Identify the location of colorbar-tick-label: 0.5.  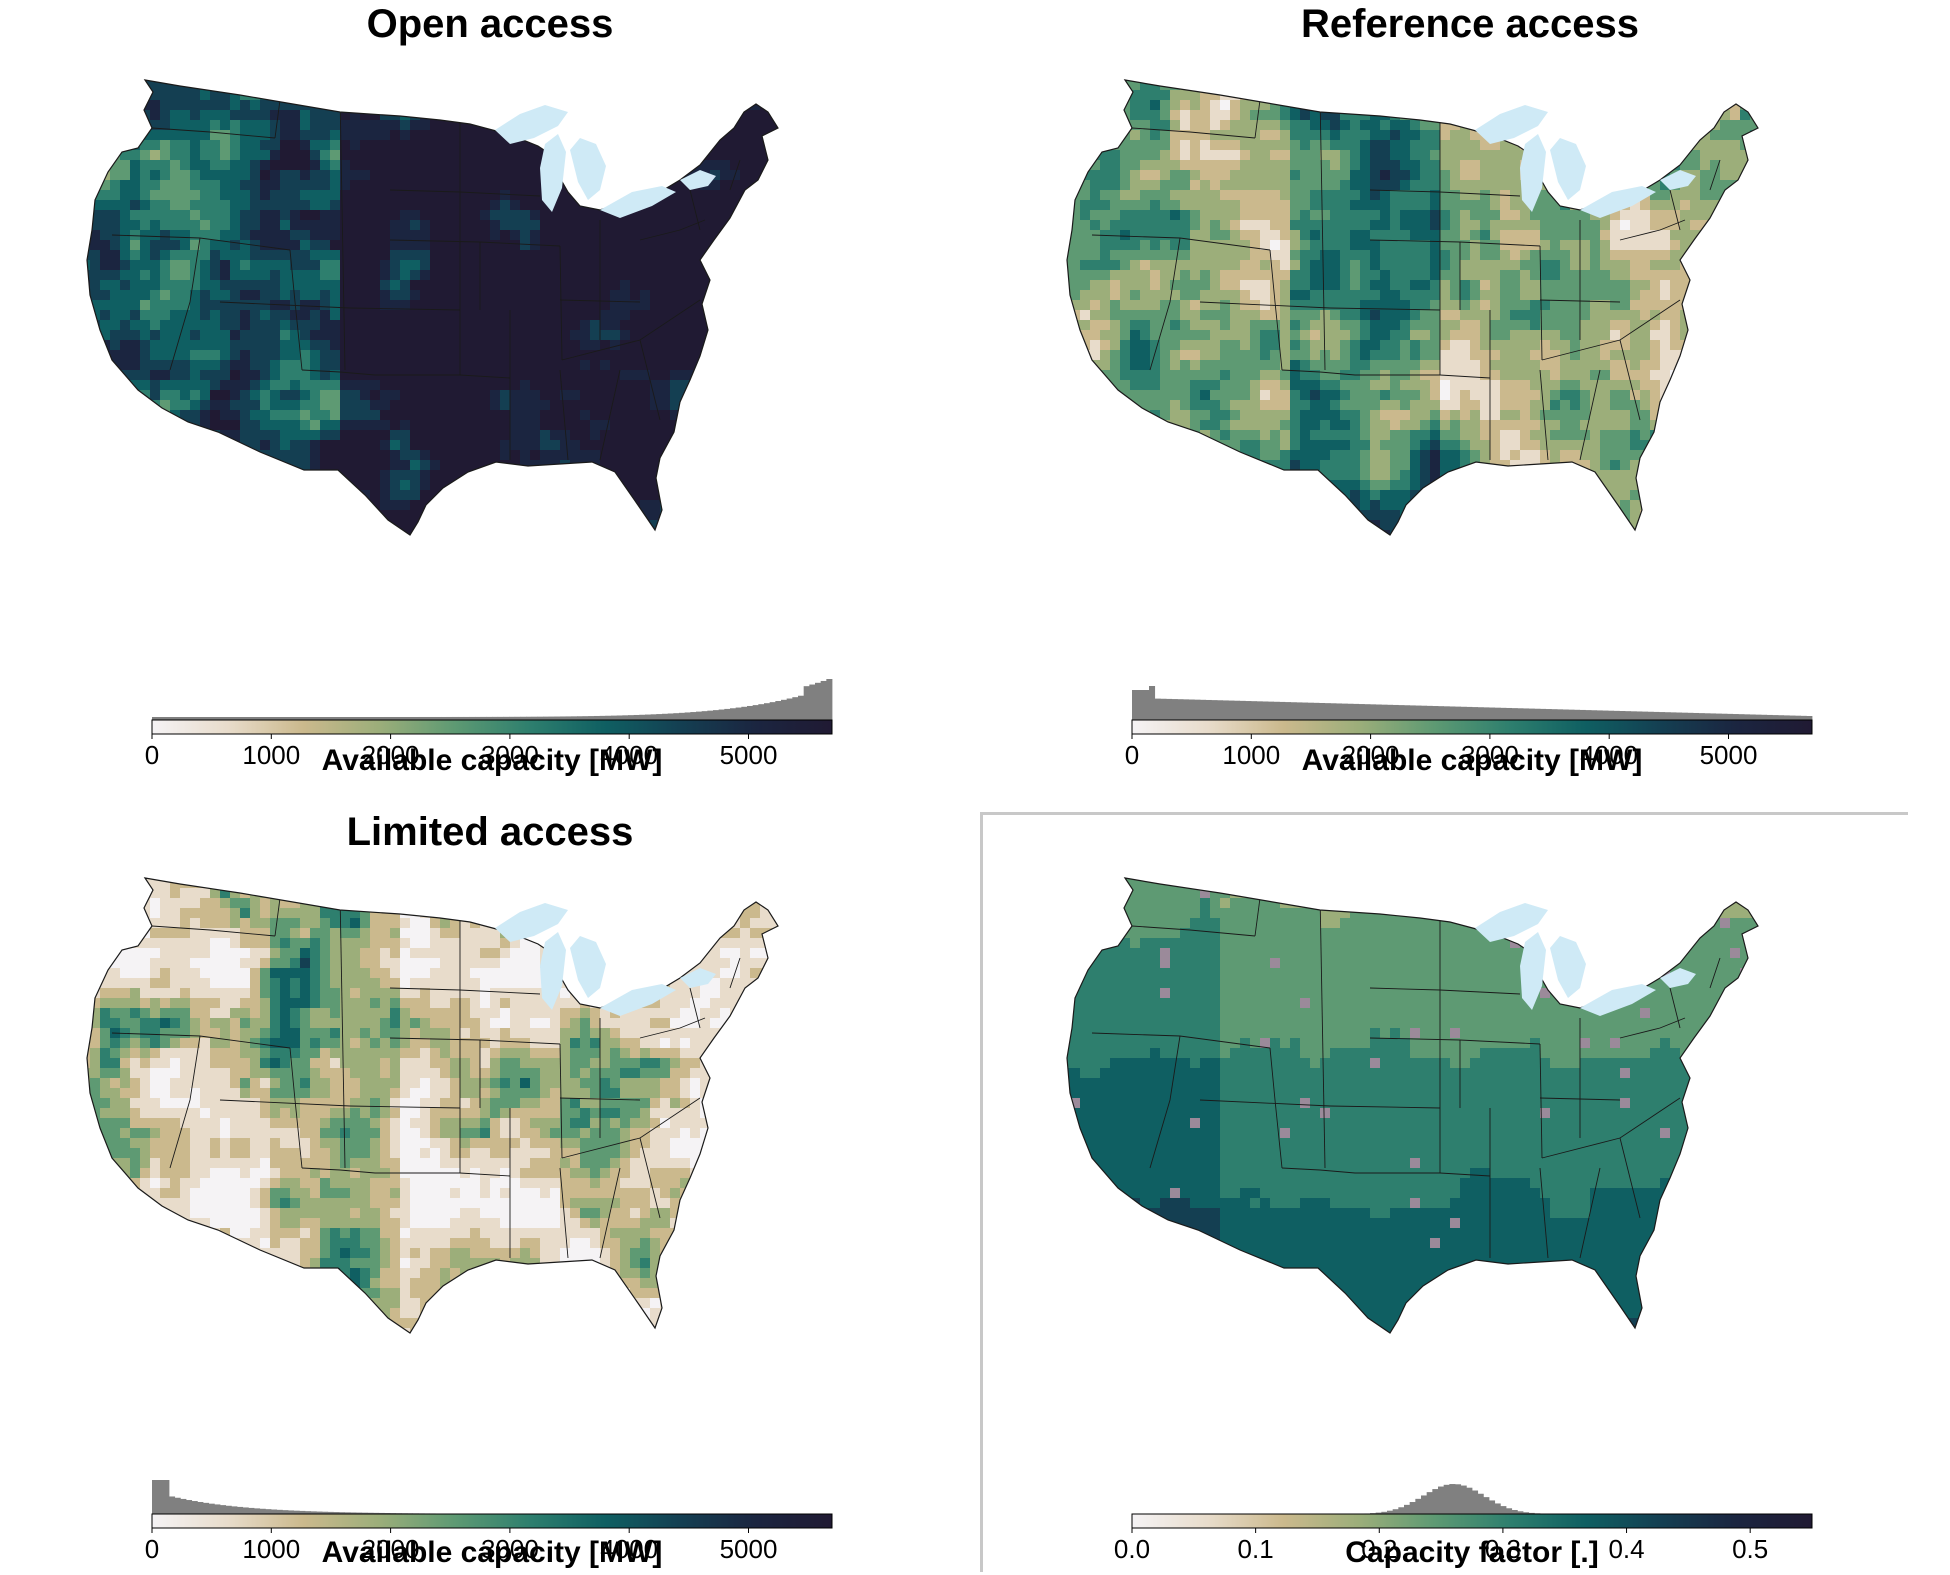
(1750, 1549).